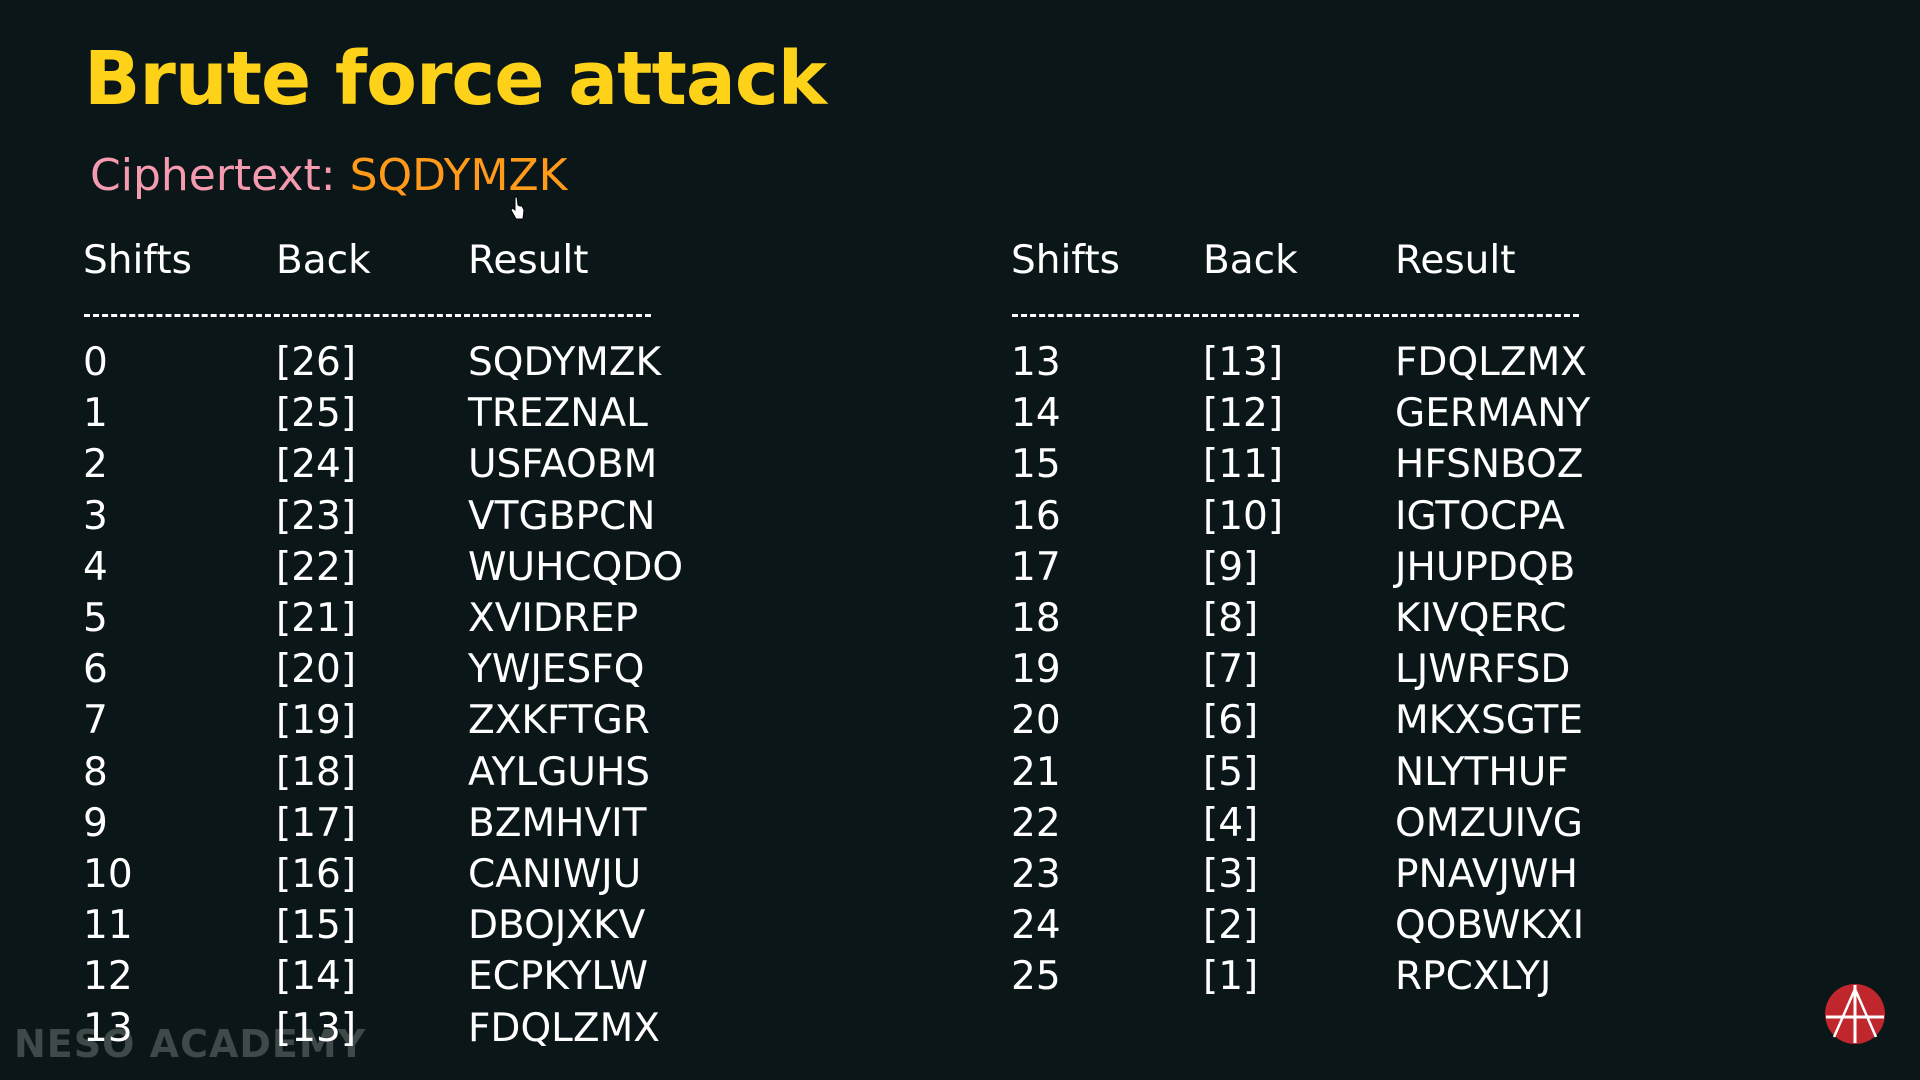 The height and width of the screenshot is (1080, 1920). What do you see at coordinates (316, 618) in the screenshot?
I see `left-row-back: [21]` at bounding box center [316, 618].